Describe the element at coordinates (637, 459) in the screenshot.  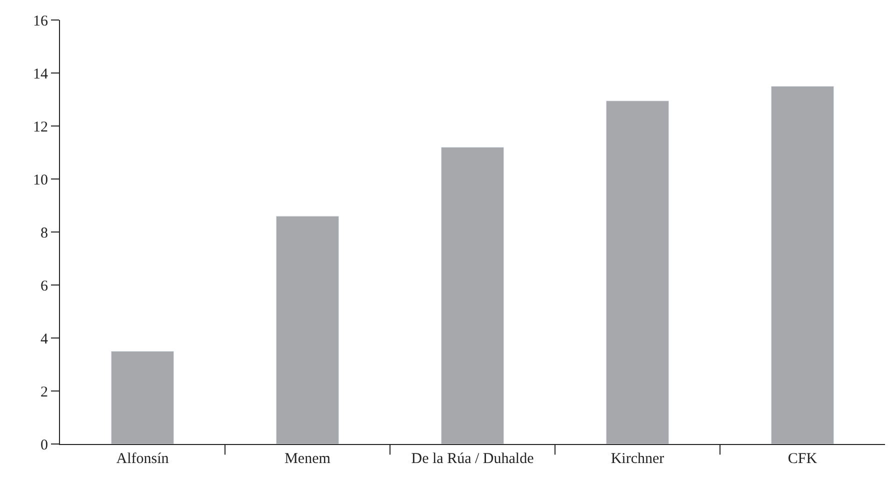
I see `x-tick-label: Kirchner` at that location.